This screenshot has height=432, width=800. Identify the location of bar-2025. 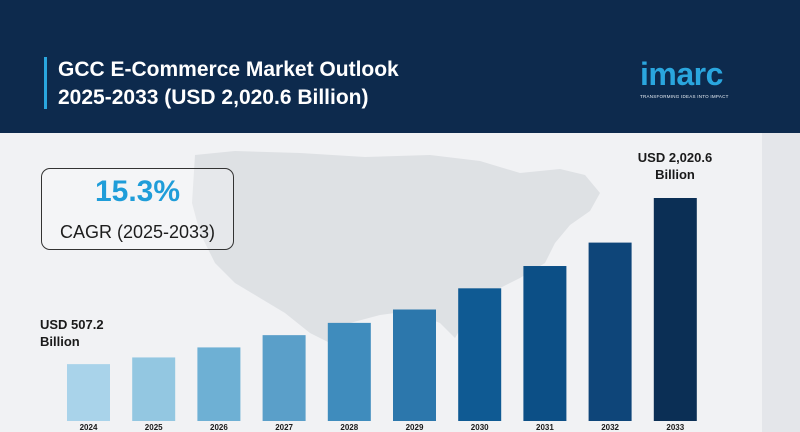
(154, 389).